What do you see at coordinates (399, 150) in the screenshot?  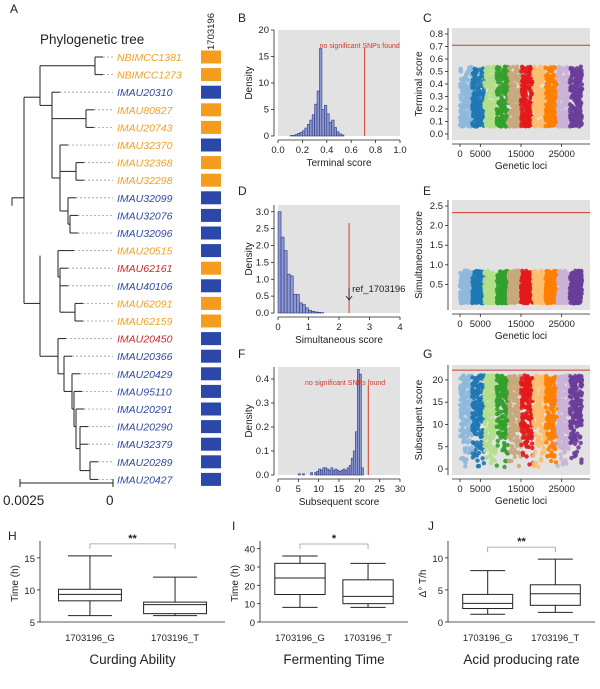 I see `x-tick-label: 1.0` at bounding box center [399, 150].